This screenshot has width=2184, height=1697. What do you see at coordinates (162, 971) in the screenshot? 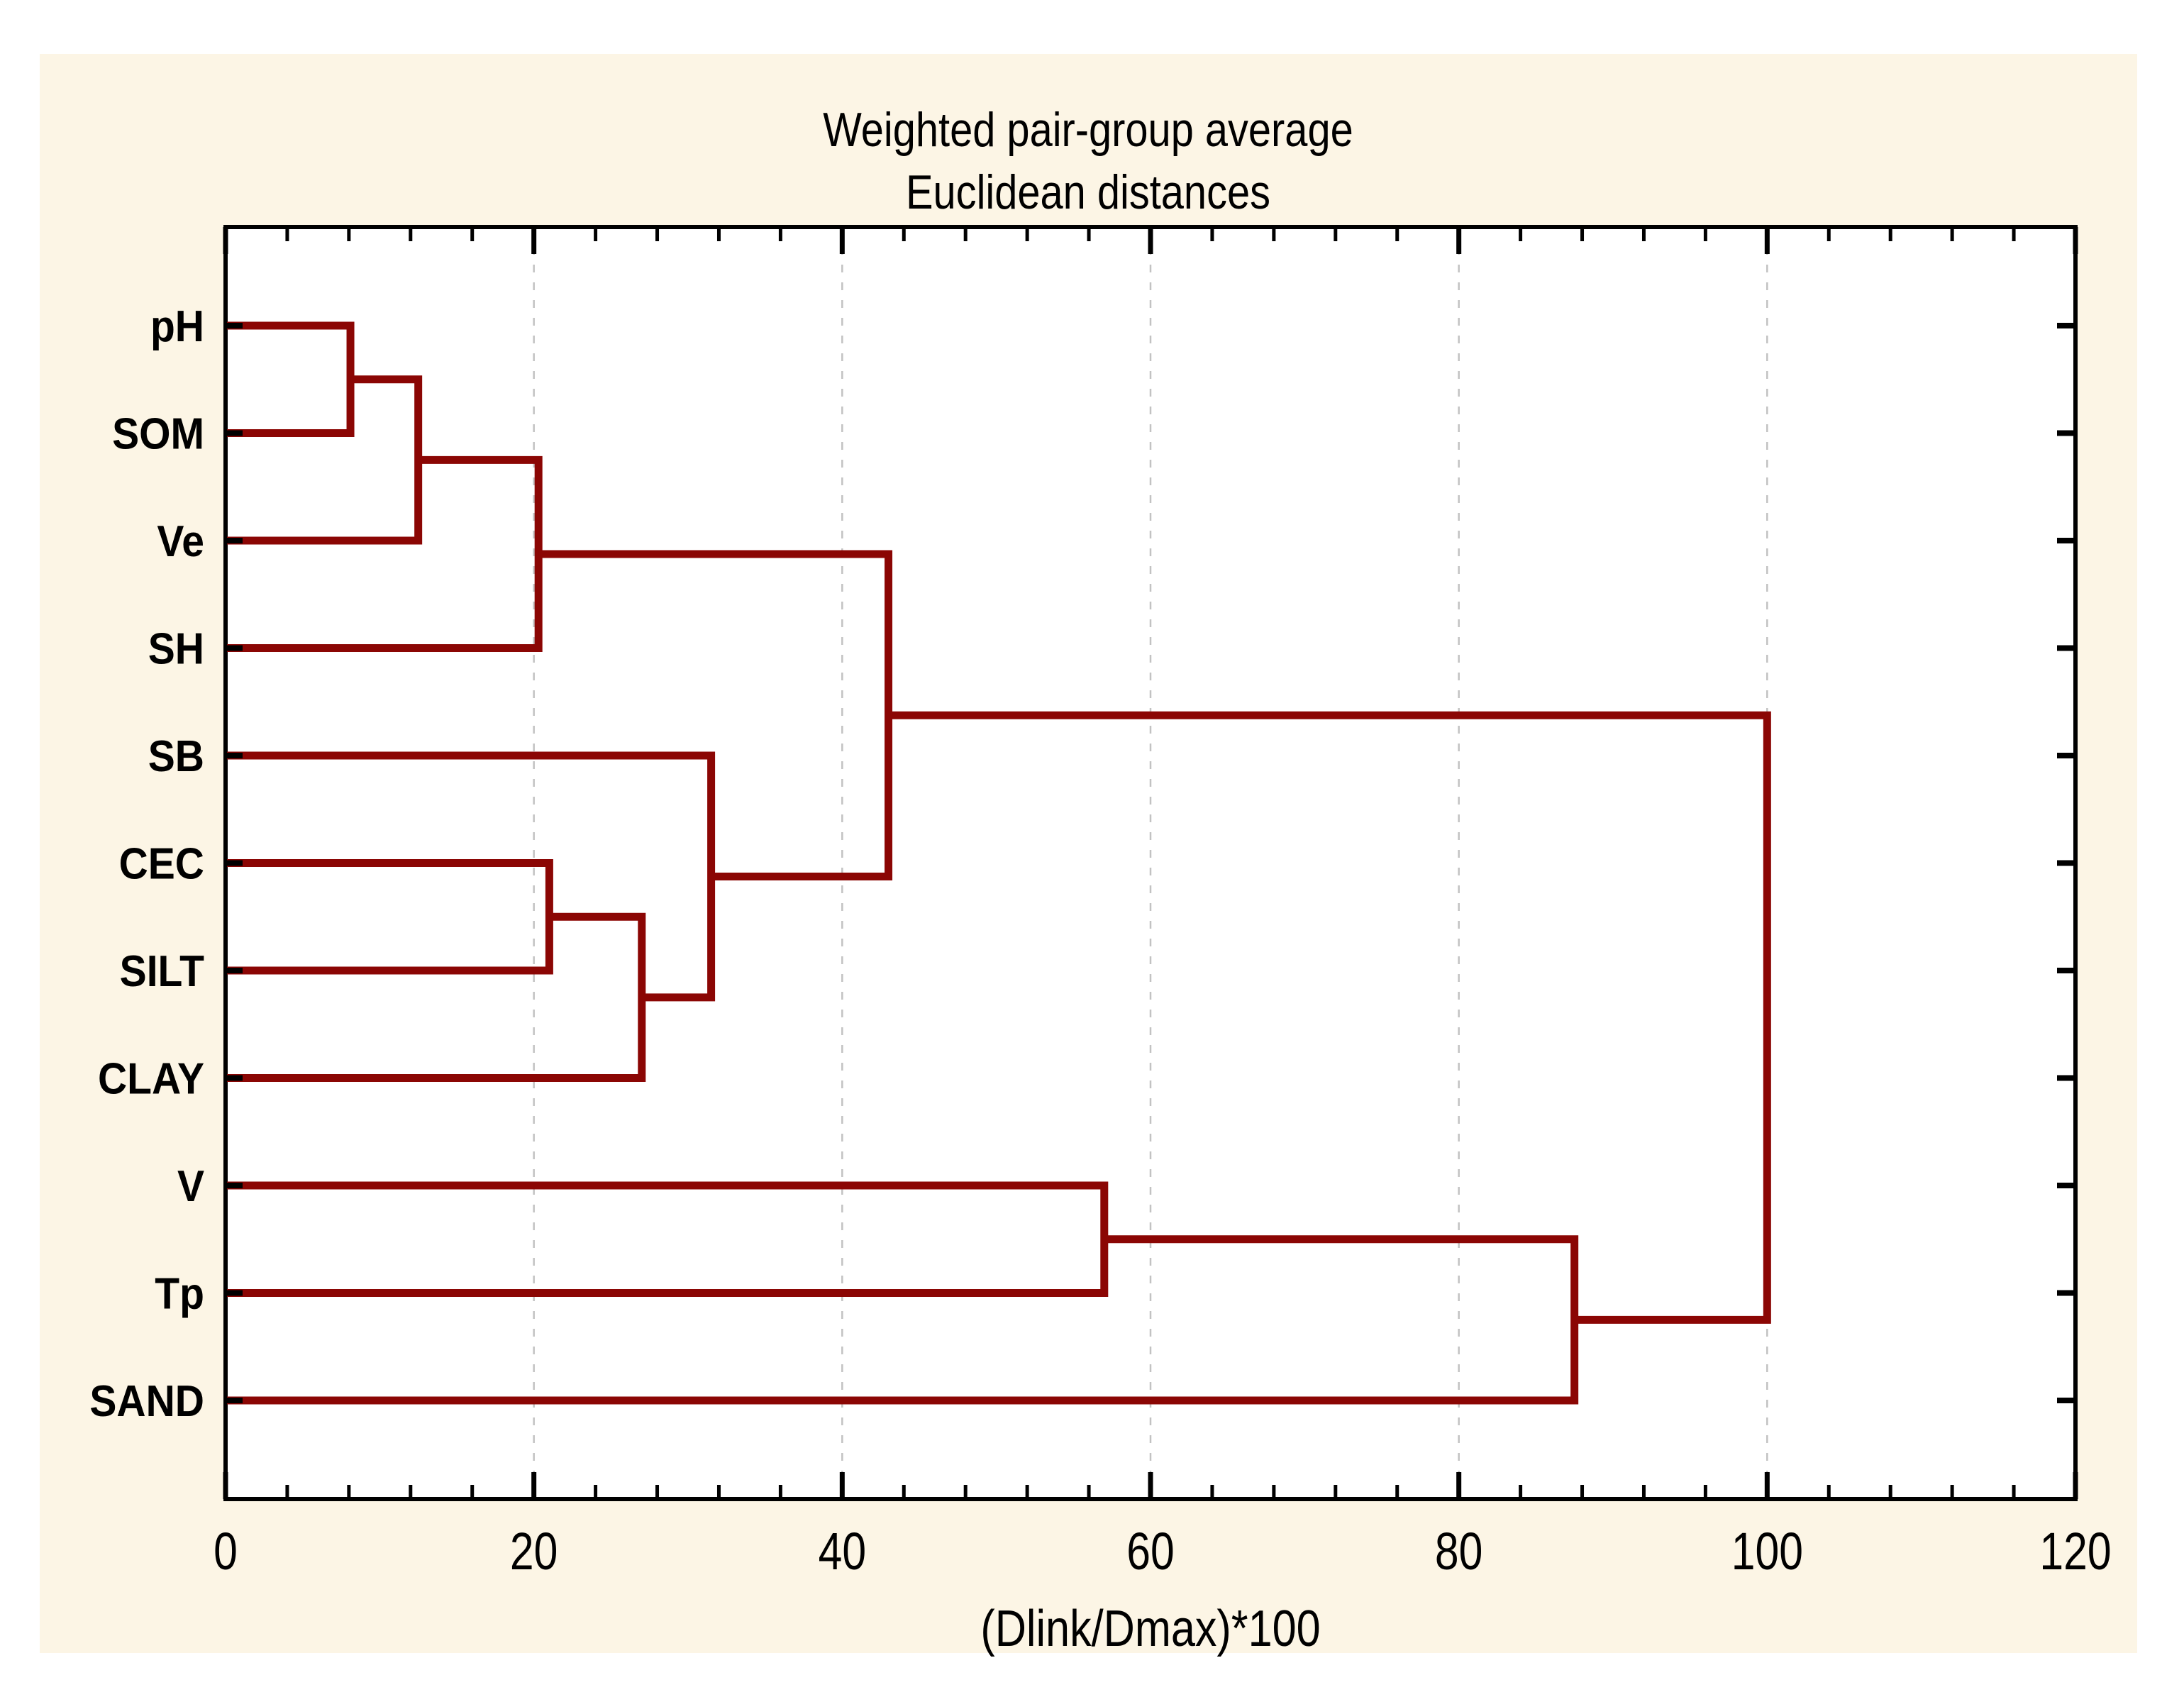
I see `leaf-label-SILT: SILT` at bounding box center [162, 971].